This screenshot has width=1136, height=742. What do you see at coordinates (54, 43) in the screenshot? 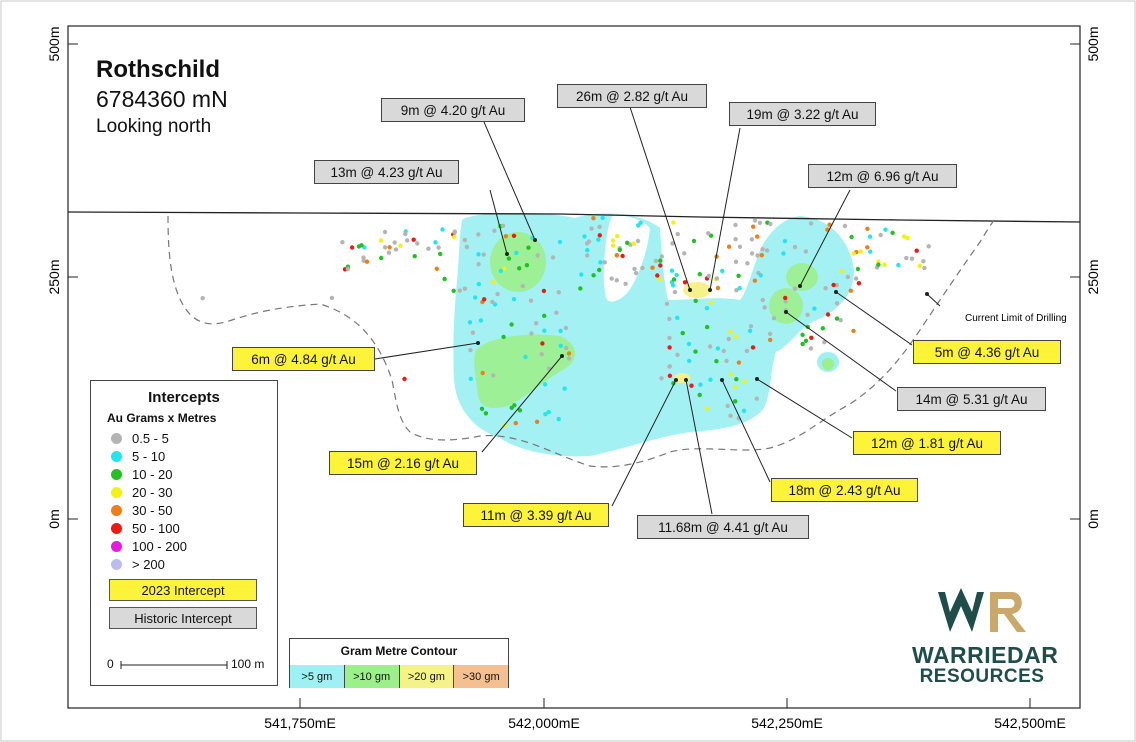
I see `y-left-label-500: 500m` at bounding box center [54, 43].